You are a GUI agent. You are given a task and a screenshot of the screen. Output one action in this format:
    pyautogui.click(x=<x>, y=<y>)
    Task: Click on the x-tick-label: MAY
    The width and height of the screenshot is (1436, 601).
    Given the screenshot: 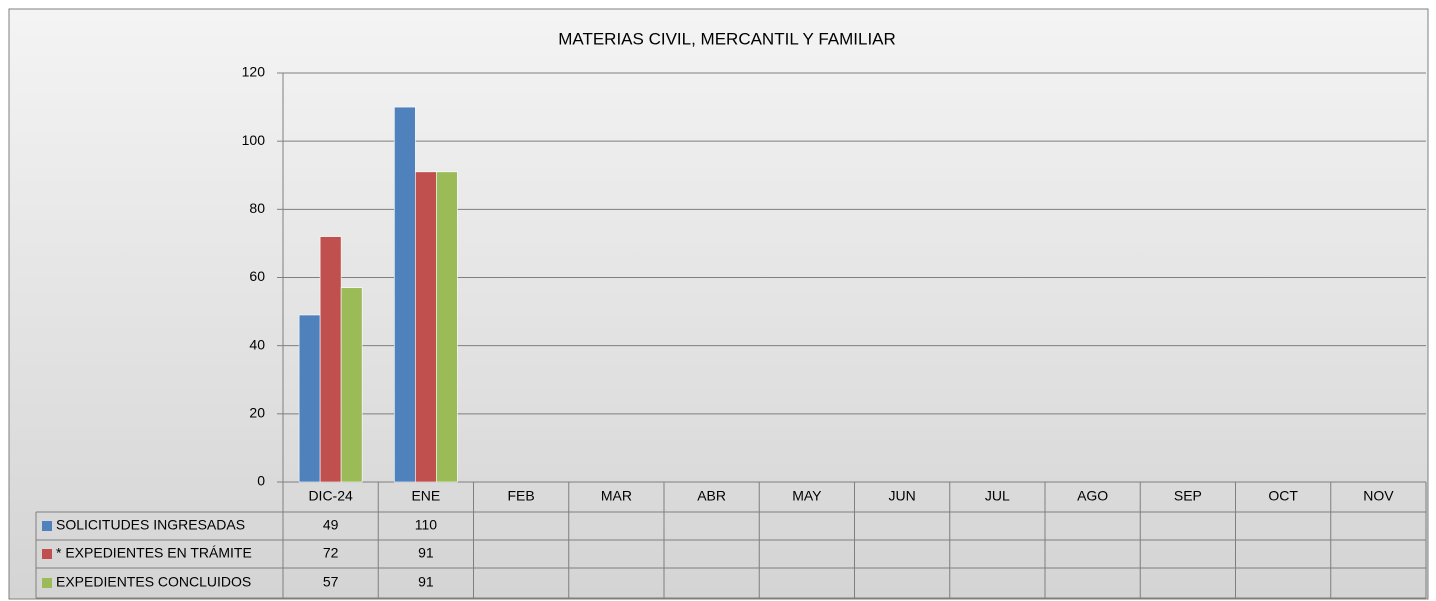 What is the action you would take?
    pyautogui.click(x=807, y=496)
    